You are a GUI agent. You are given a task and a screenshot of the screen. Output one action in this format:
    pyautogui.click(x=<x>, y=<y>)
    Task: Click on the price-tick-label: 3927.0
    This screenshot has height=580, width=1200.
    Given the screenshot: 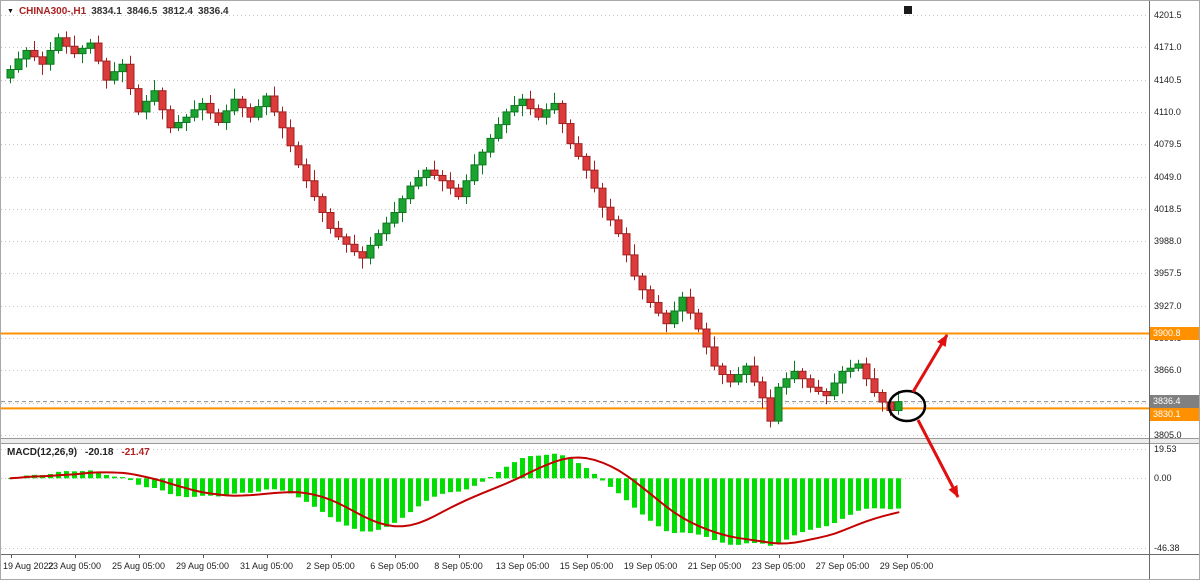 What is the action you would take?
    pyautogui.click(x=1168, y=305)
    